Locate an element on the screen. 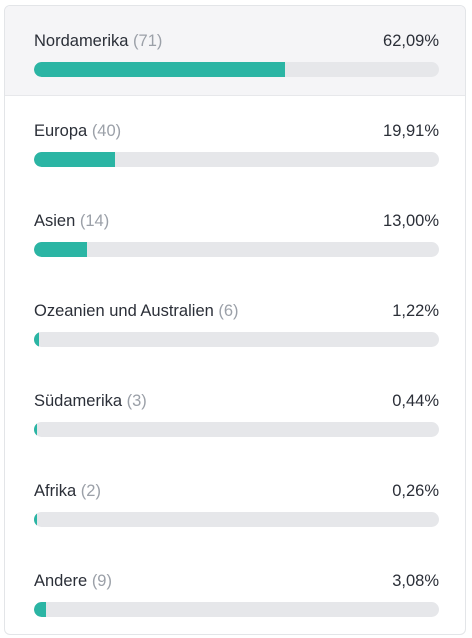 The image size is (472, 638). region-percent: 0,26% is located at coordinates (415, 490).